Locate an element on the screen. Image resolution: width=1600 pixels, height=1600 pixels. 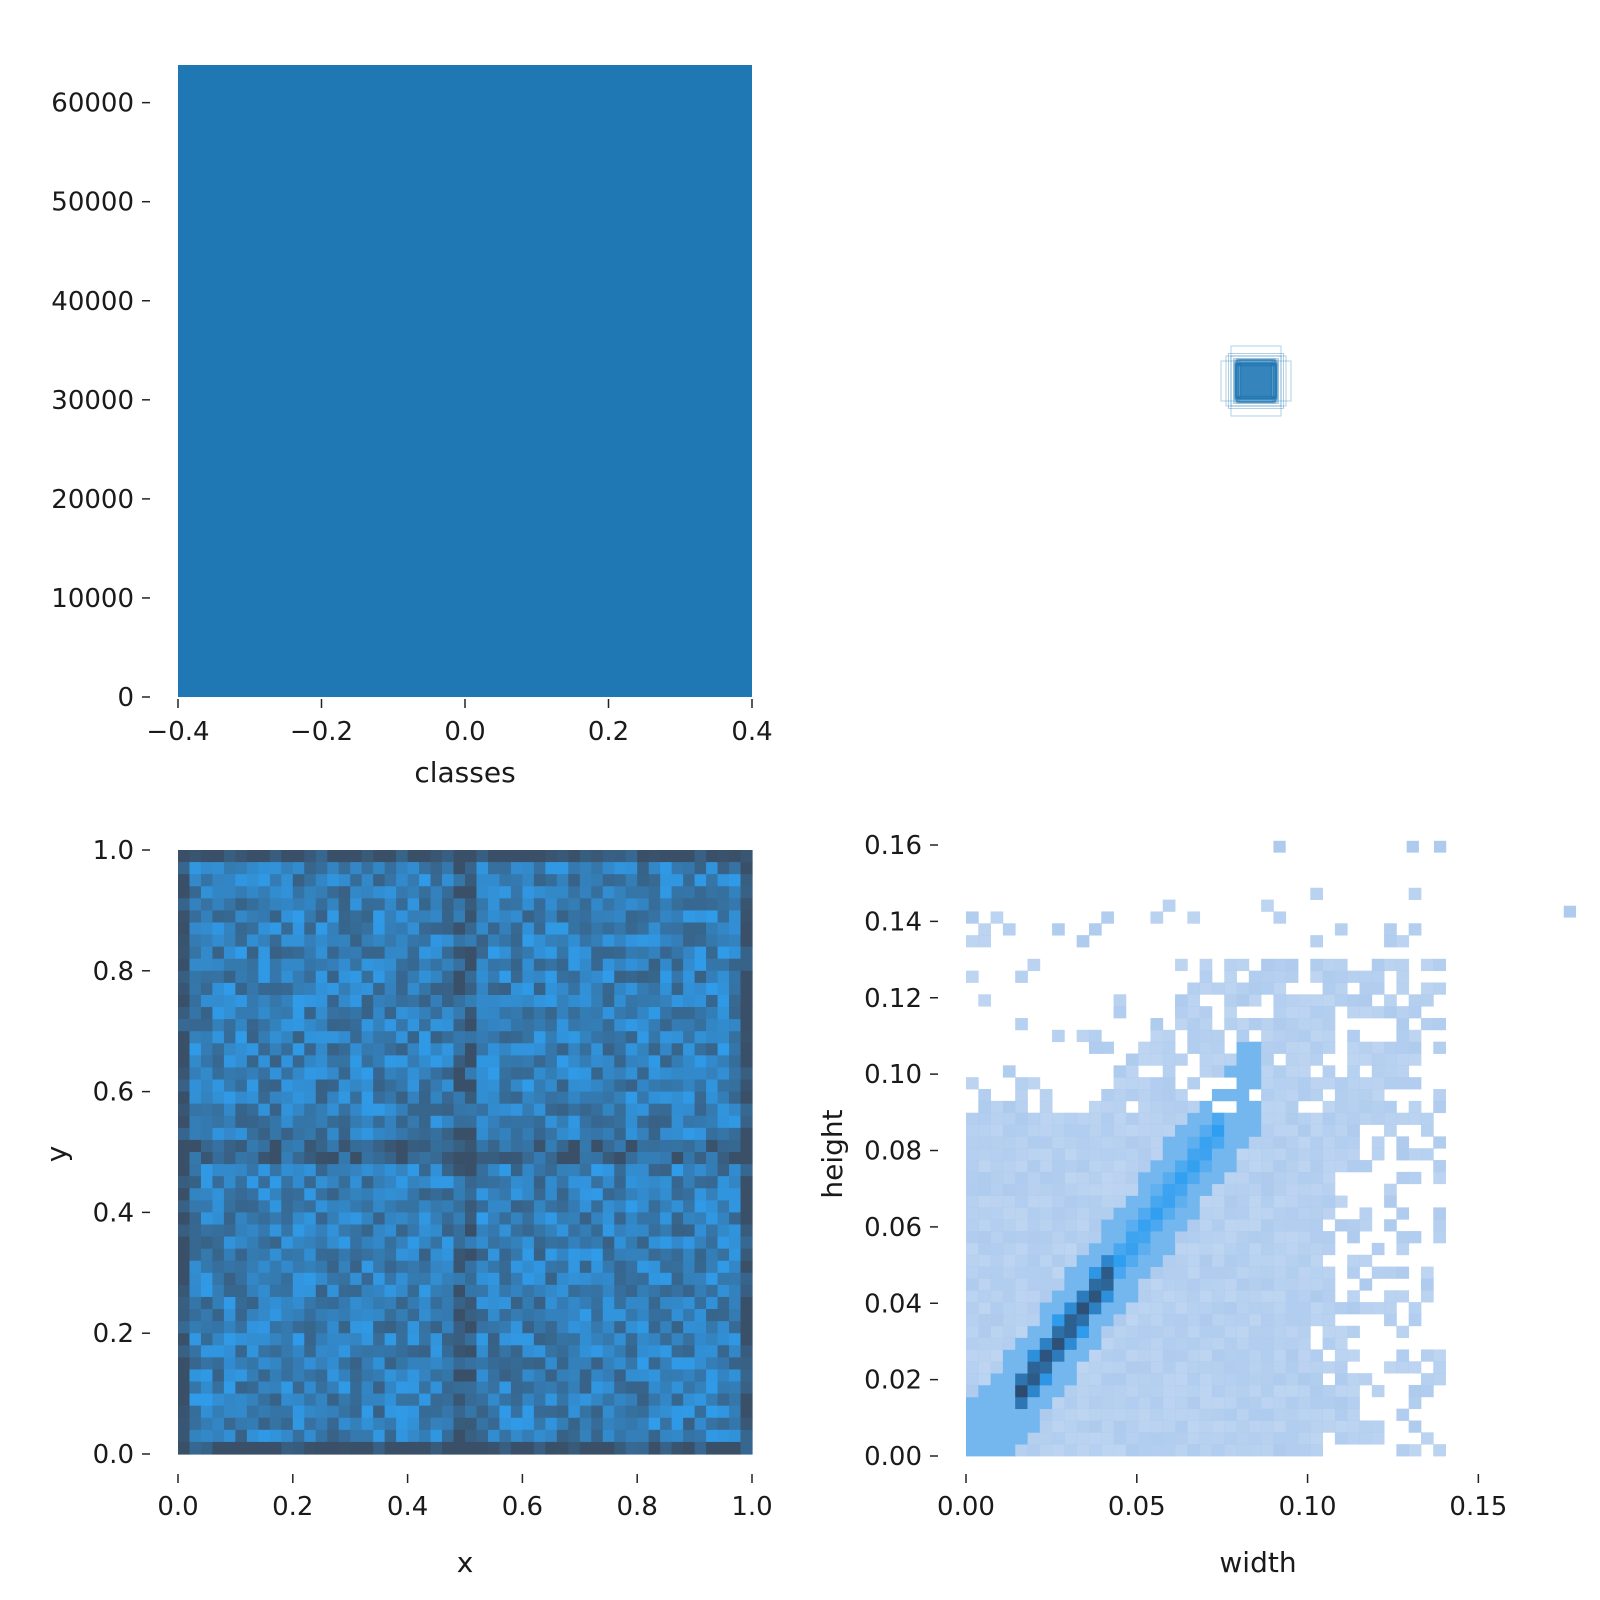
wh-y-tick-label: 0.14 is located at coordinates (893, 922).